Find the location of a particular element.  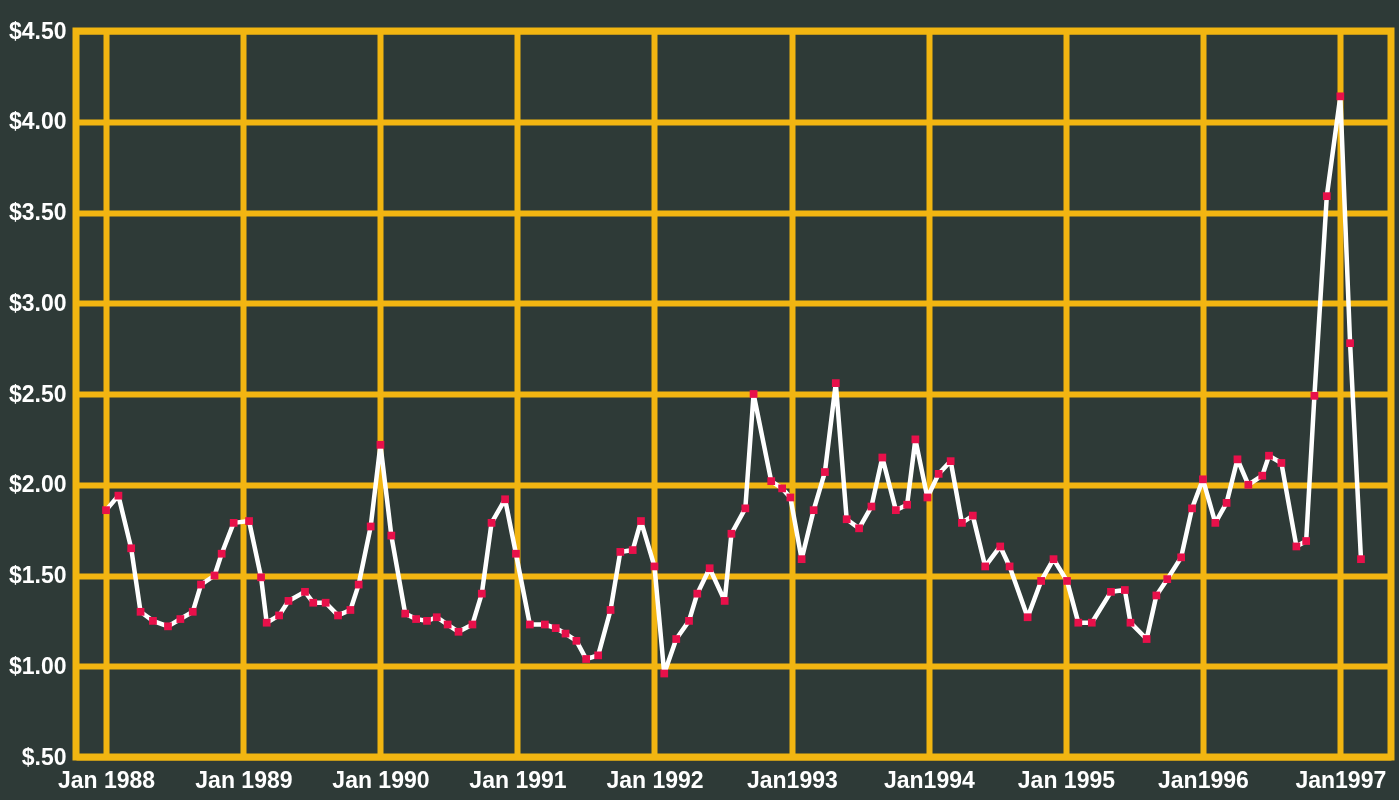

x-tick-label: Jan 1991 is located at coordinates (518, 779).